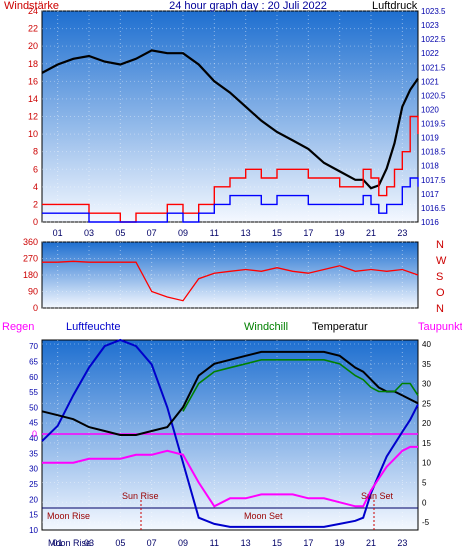 This screenshot has height=550, width=462. What do you see at coordinates (377, 496) in the screenshot?
I see `sunset-label: Sun Set` at bounding box center [377, 496].